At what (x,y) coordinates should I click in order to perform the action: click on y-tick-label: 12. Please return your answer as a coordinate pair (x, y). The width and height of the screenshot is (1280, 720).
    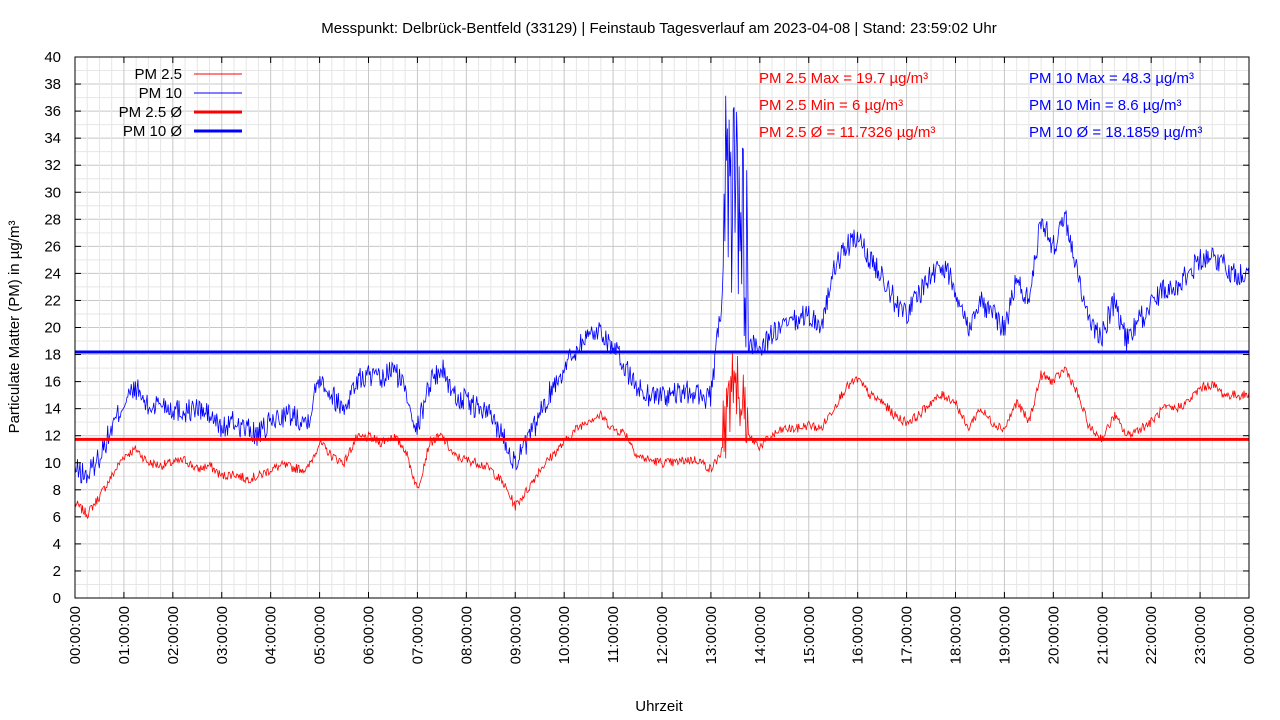
    Looking at the image, I should click on (52, 436).